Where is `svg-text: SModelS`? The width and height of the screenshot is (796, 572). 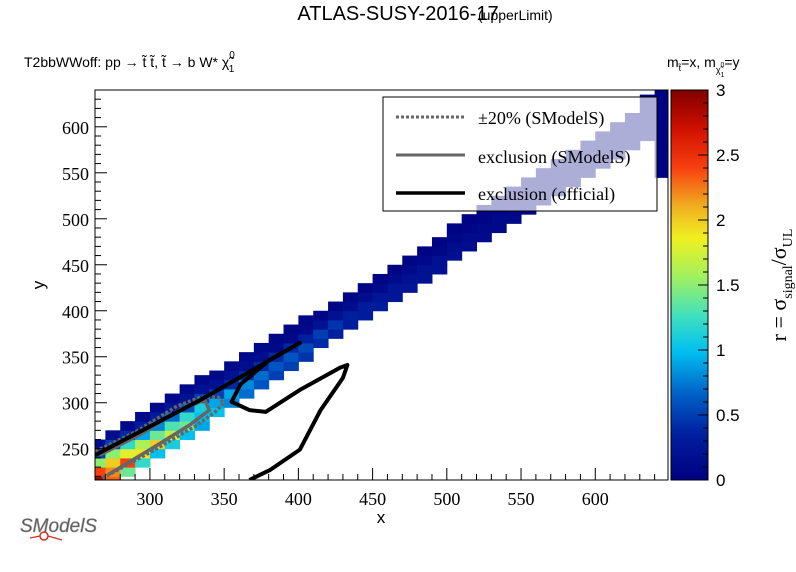
svg-text: SModelS is located at coordinates (58, 526).